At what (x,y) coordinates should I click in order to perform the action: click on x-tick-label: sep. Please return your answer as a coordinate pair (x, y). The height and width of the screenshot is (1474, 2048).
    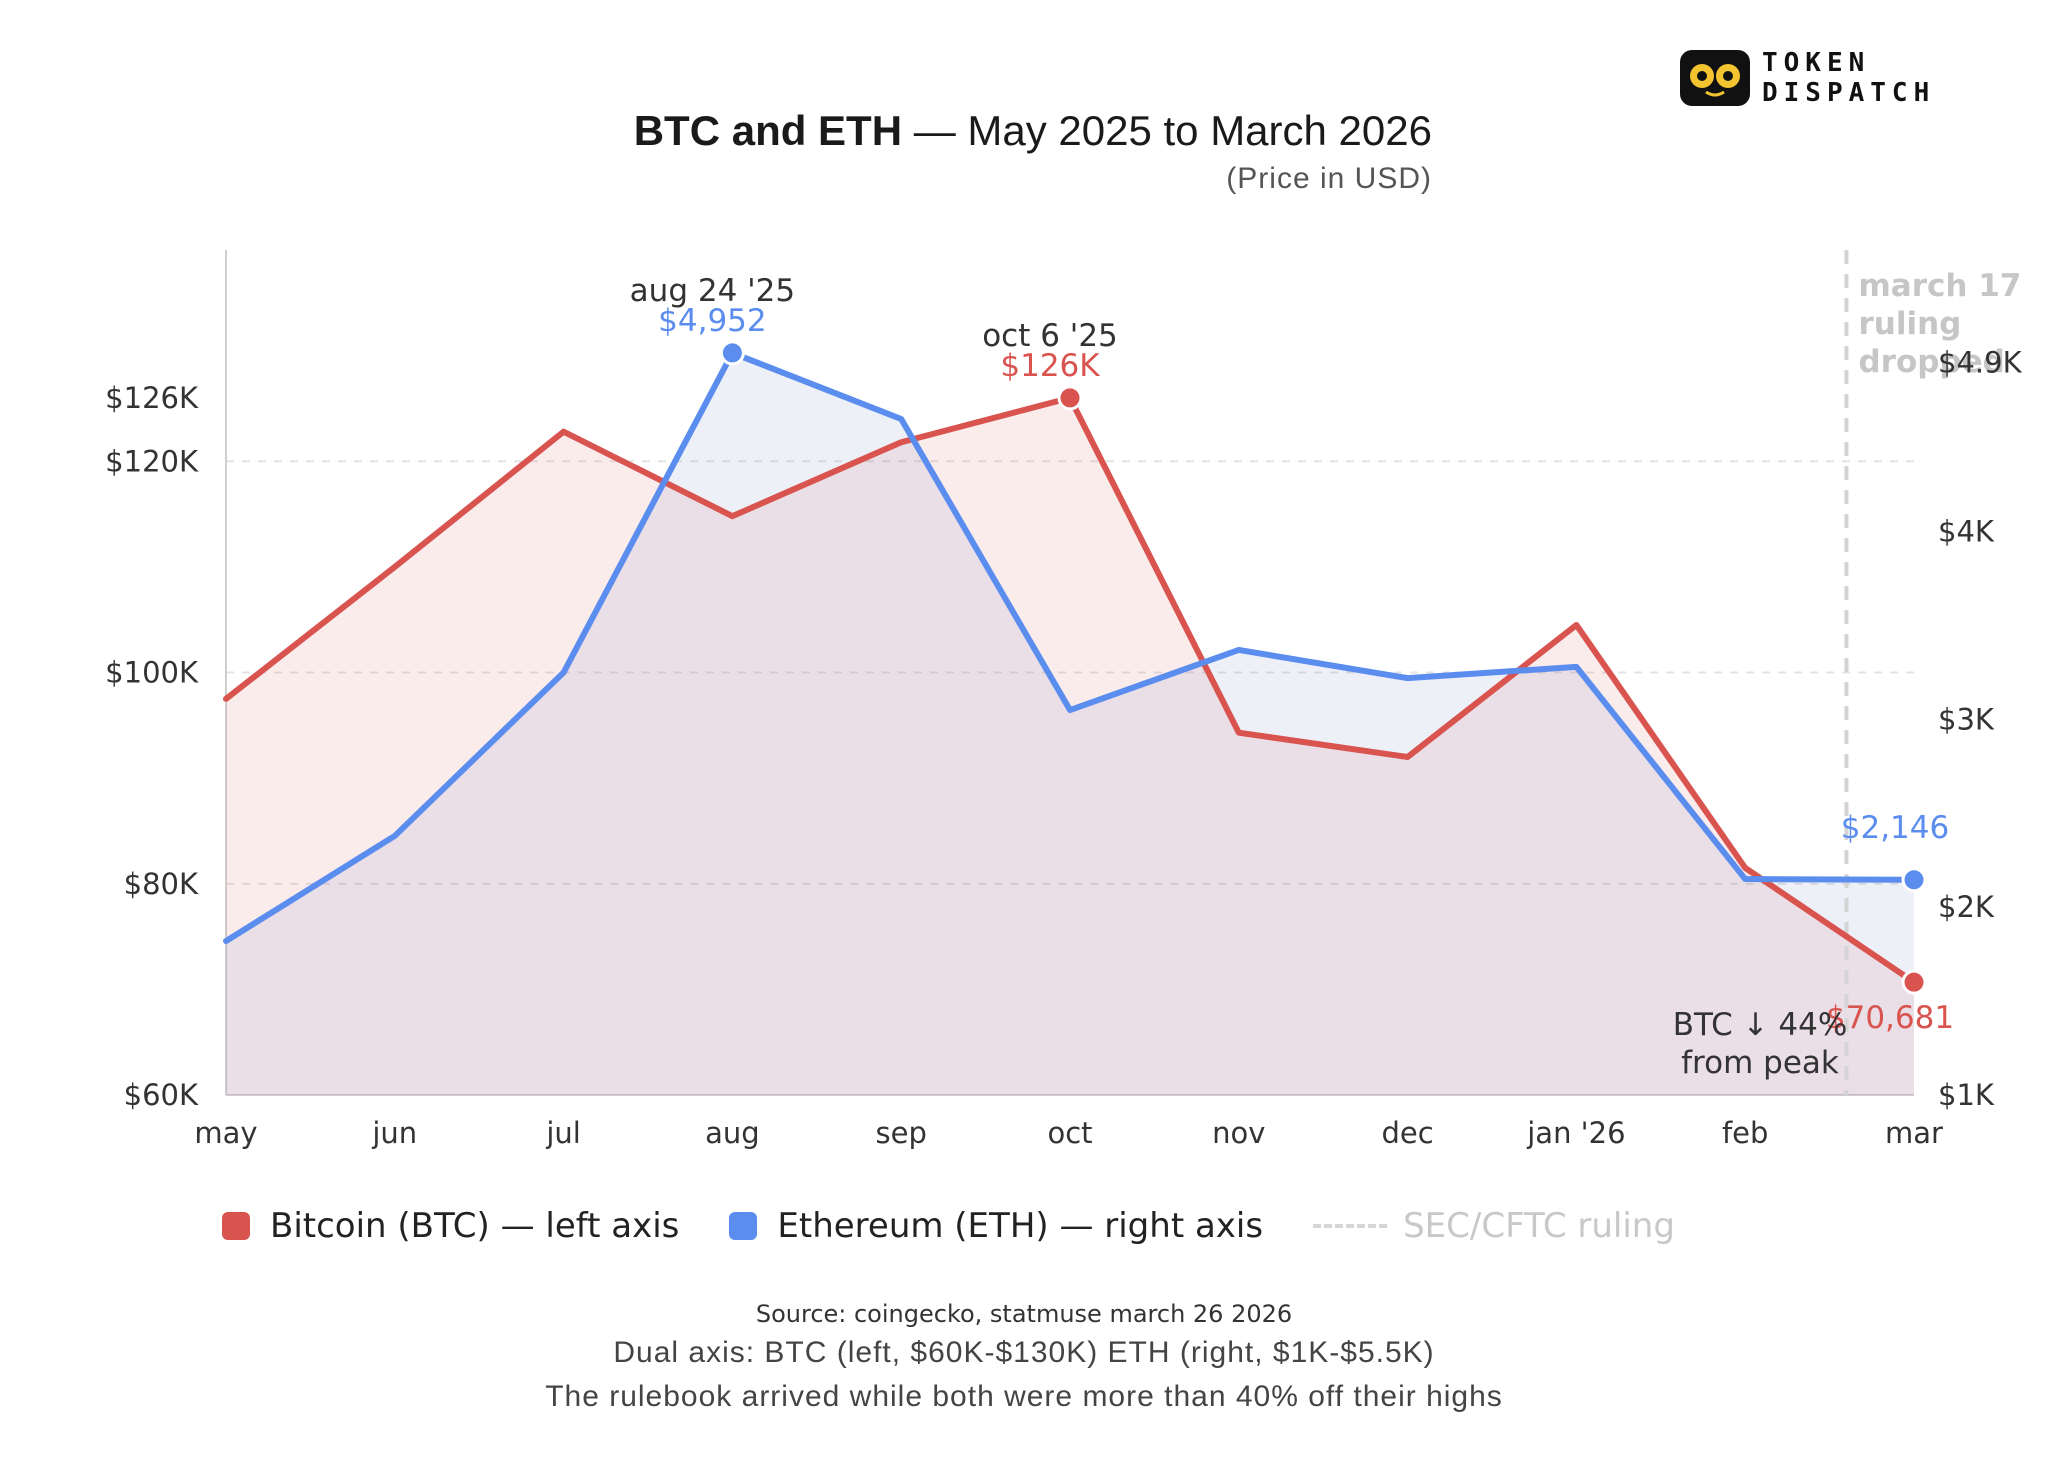
    Looking at the image, I should click on (901, 1133).